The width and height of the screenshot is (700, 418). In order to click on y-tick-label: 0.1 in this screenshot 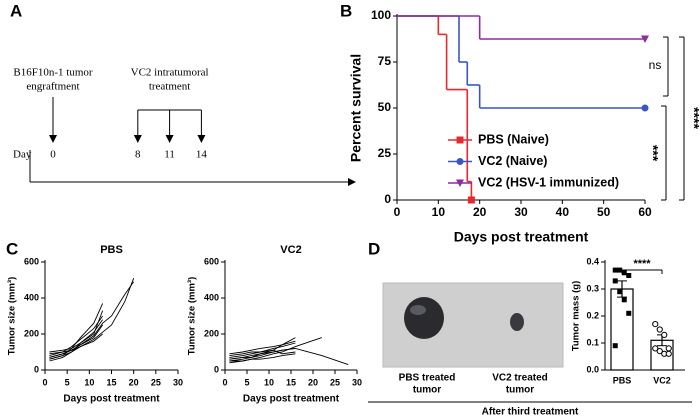, I will do `click(592, 342)`.